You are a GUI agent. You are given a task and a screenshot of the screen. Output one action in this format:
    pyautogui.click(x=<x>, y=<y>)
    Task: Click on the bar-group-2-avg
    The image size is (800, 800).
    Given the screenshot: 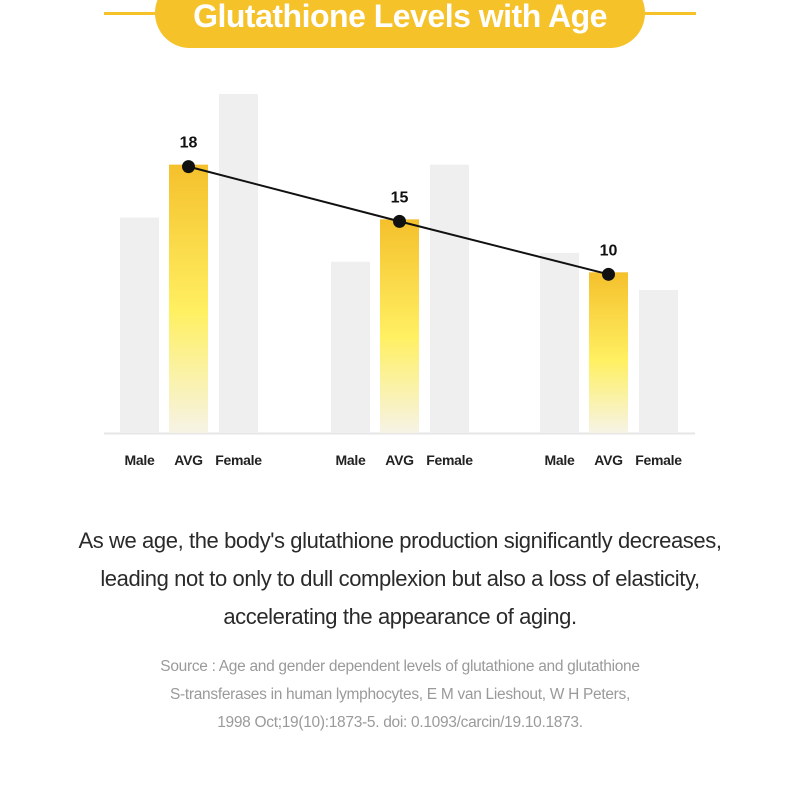 What is the action you would take?
    pyautogui.click(x=399, y=326)
    